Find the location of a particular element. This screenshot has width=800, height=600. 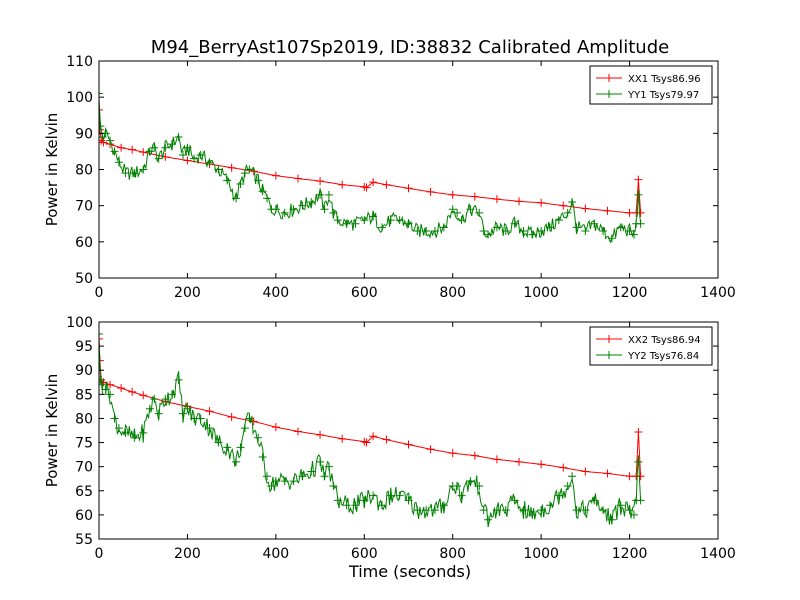

legend-label: YY2 Tsys76.84 is located at coordinates (663, 356).